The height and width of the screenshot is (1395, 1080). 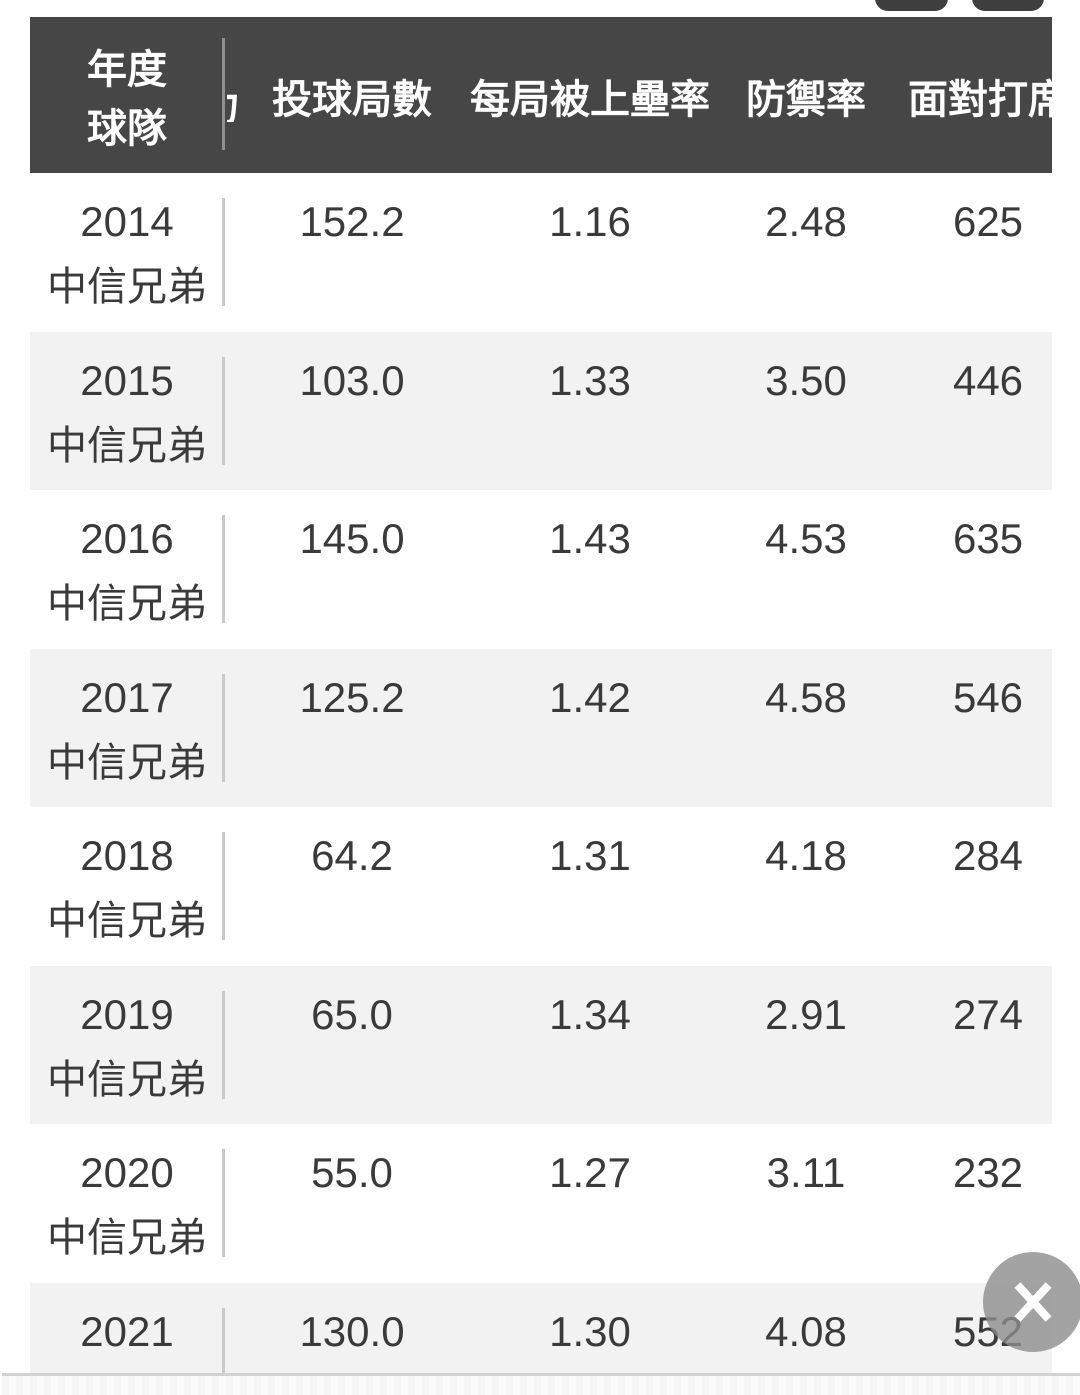 I want to click on cell-year: 2015, so click(x=127, y=380).